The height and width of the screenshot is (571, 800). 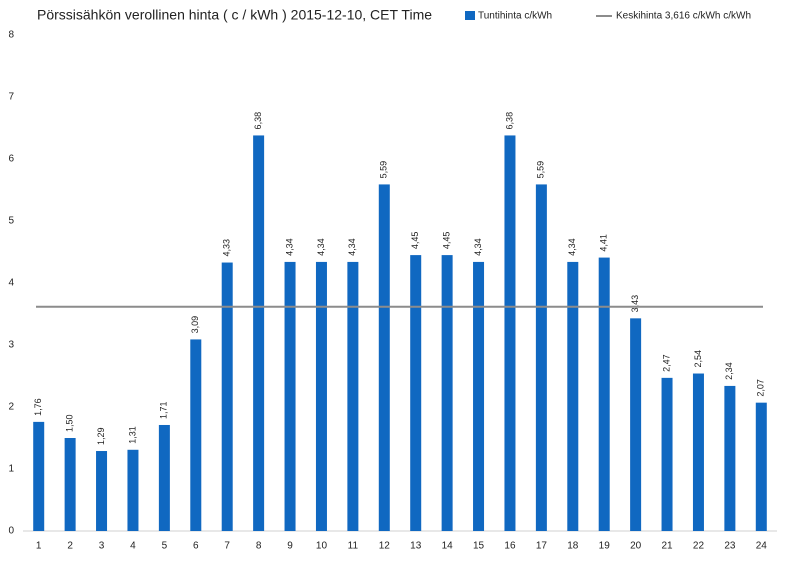 I want to click on data-label: 2,34, so click(x=729, y=371).